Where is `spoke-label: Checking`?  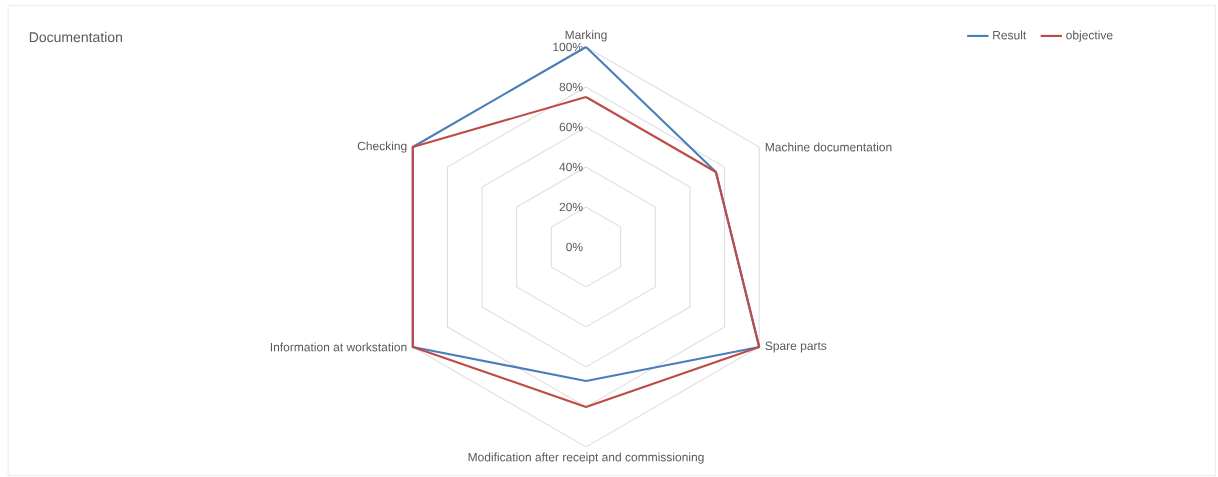
spoke-label: Checking is located at coordinates (382, 147).